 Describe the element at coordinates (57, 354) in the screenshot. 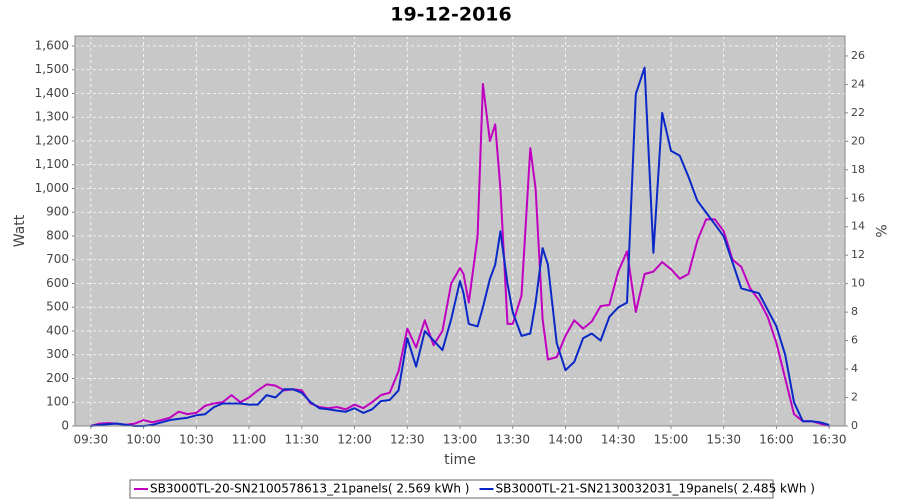

I see `y-tick-label: 300` at that location.